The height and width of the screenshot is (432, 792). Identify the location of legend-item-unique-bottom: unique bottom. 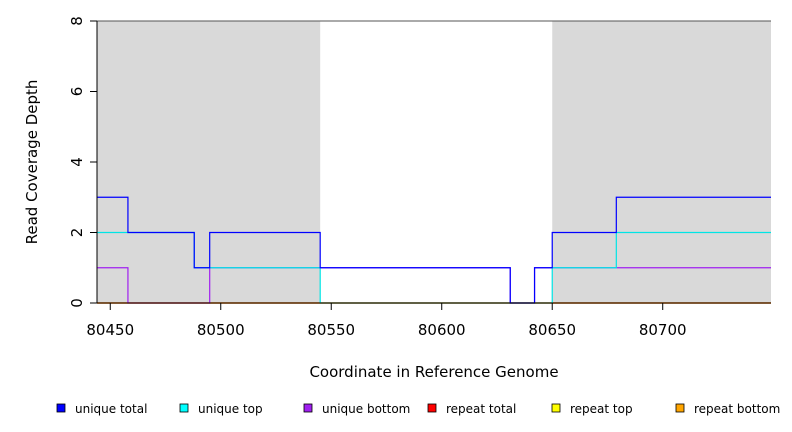
(356, 409).